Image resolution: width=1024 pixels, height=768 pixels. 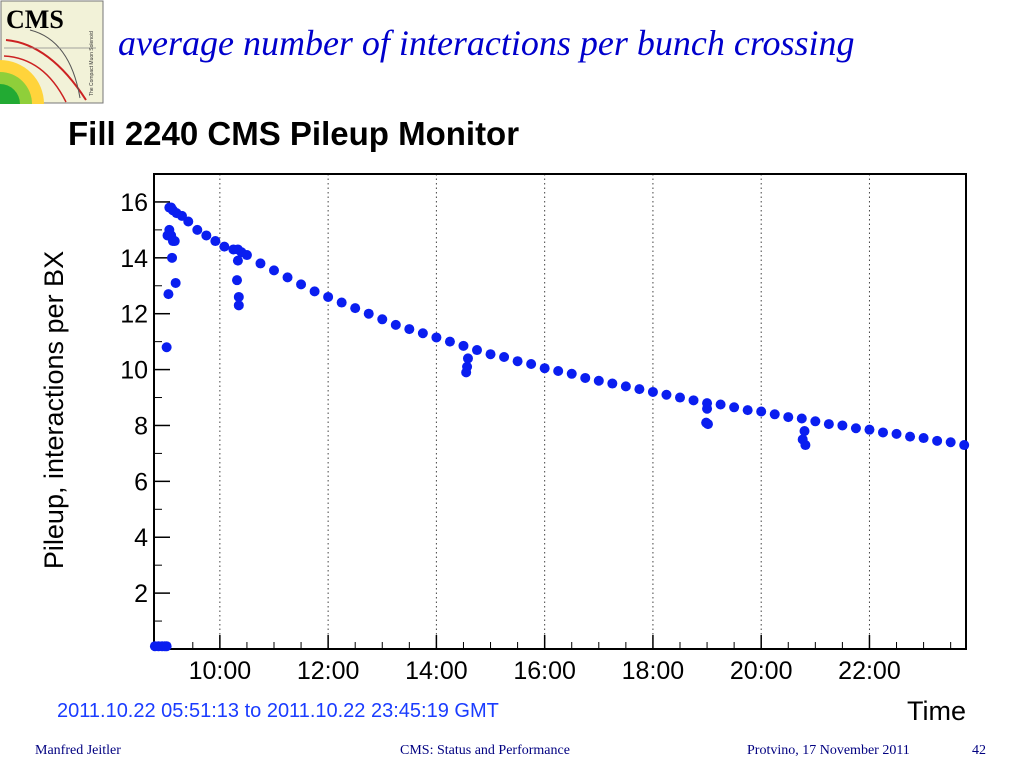 I want to click on y-axis: 2 4 6 8 10 12 14 16, so click(x=145, y=405).